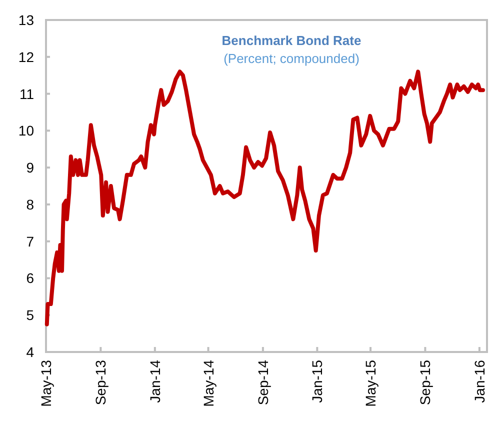 The width and height of the screenshot is (490, 423). I want to click on x-tick-label: May-13, so click(46, 383).